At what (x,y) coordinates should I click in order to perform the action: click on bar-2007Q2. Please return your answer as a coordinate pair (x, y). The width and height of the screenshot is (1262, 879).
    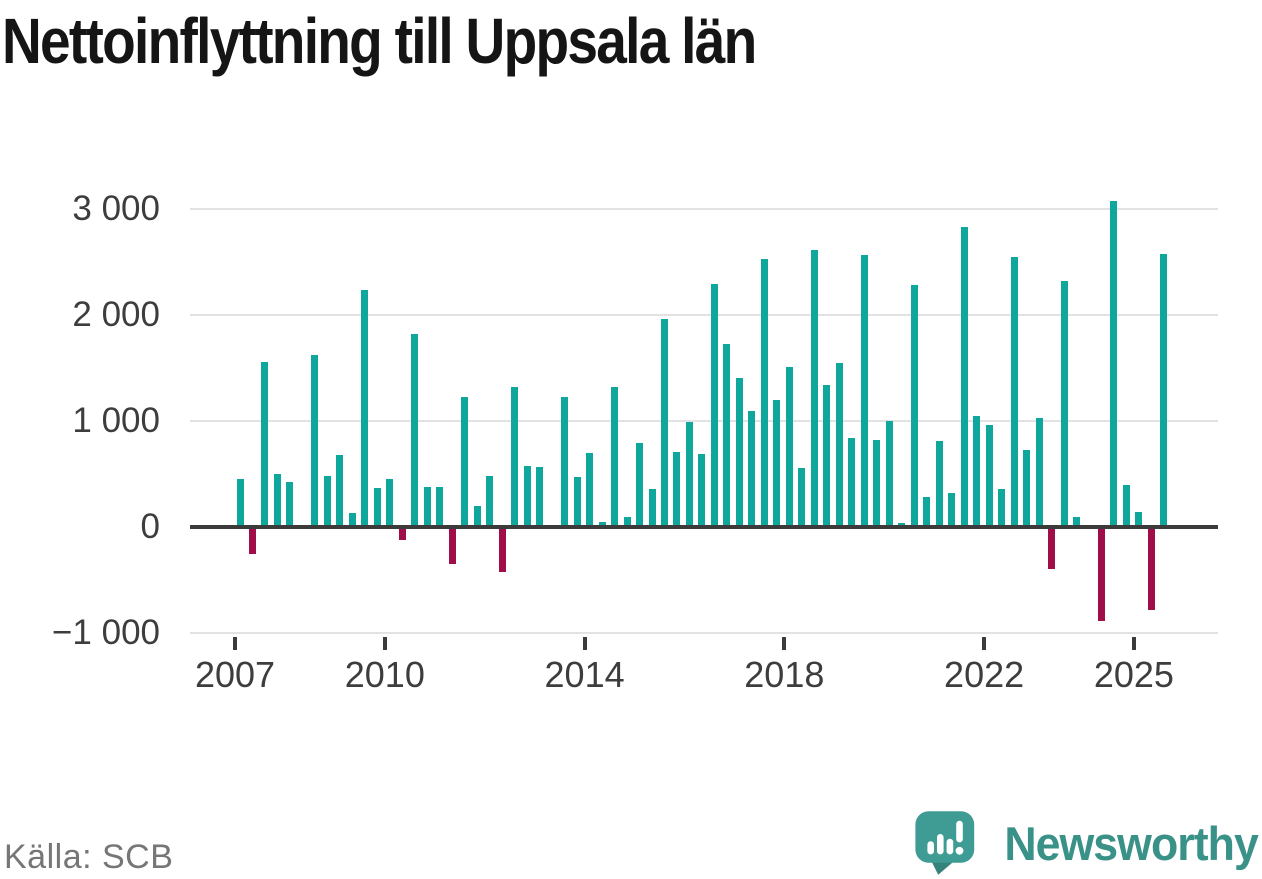
    Looking at the image, I should click on (252, 540).